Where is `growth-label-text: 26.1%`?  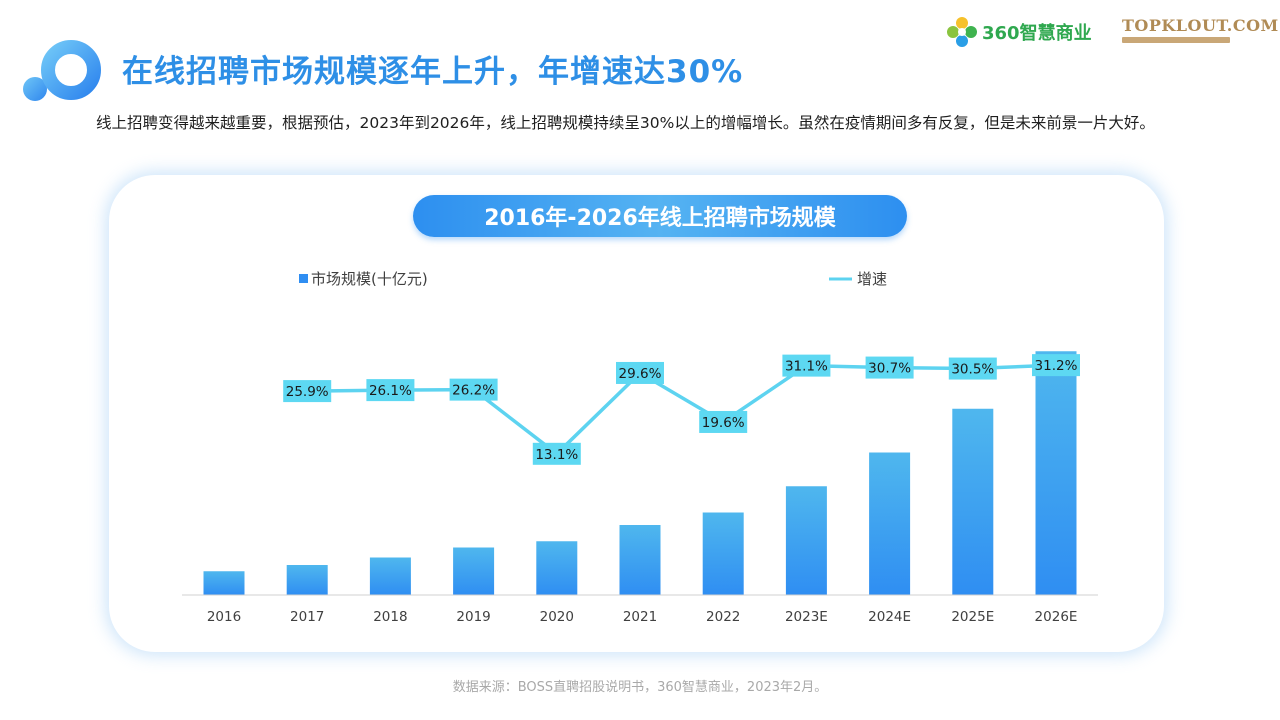 growth-label-text: 26.1% is located at coordinates (390, 391).